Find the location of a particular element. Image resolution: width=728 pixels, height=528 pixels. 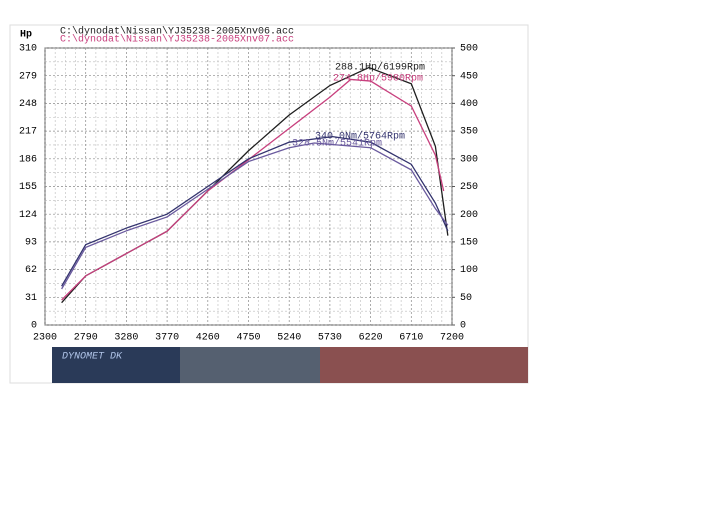

annotation: 274.8Hp/5980Rpm is located at coordinates (378, 79).